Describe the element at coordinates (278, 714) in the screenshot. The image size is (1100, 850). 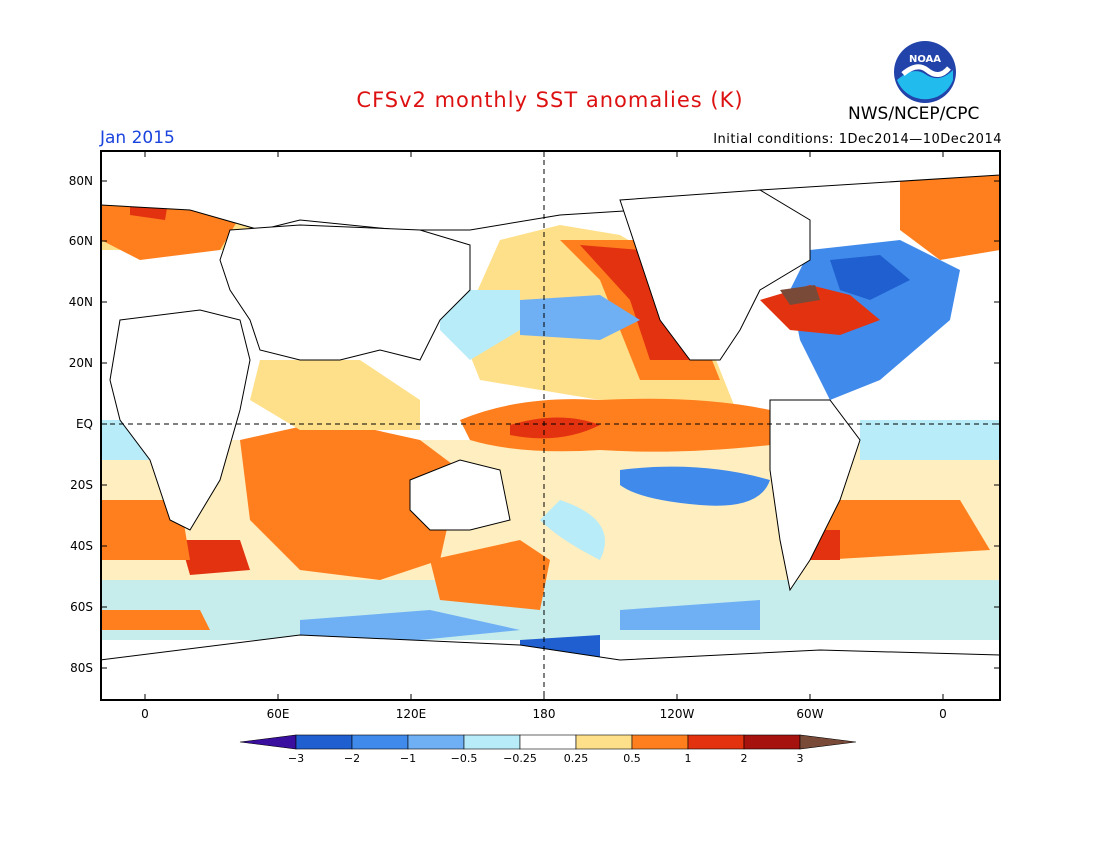
I see `lon-label: 60E` at that location.